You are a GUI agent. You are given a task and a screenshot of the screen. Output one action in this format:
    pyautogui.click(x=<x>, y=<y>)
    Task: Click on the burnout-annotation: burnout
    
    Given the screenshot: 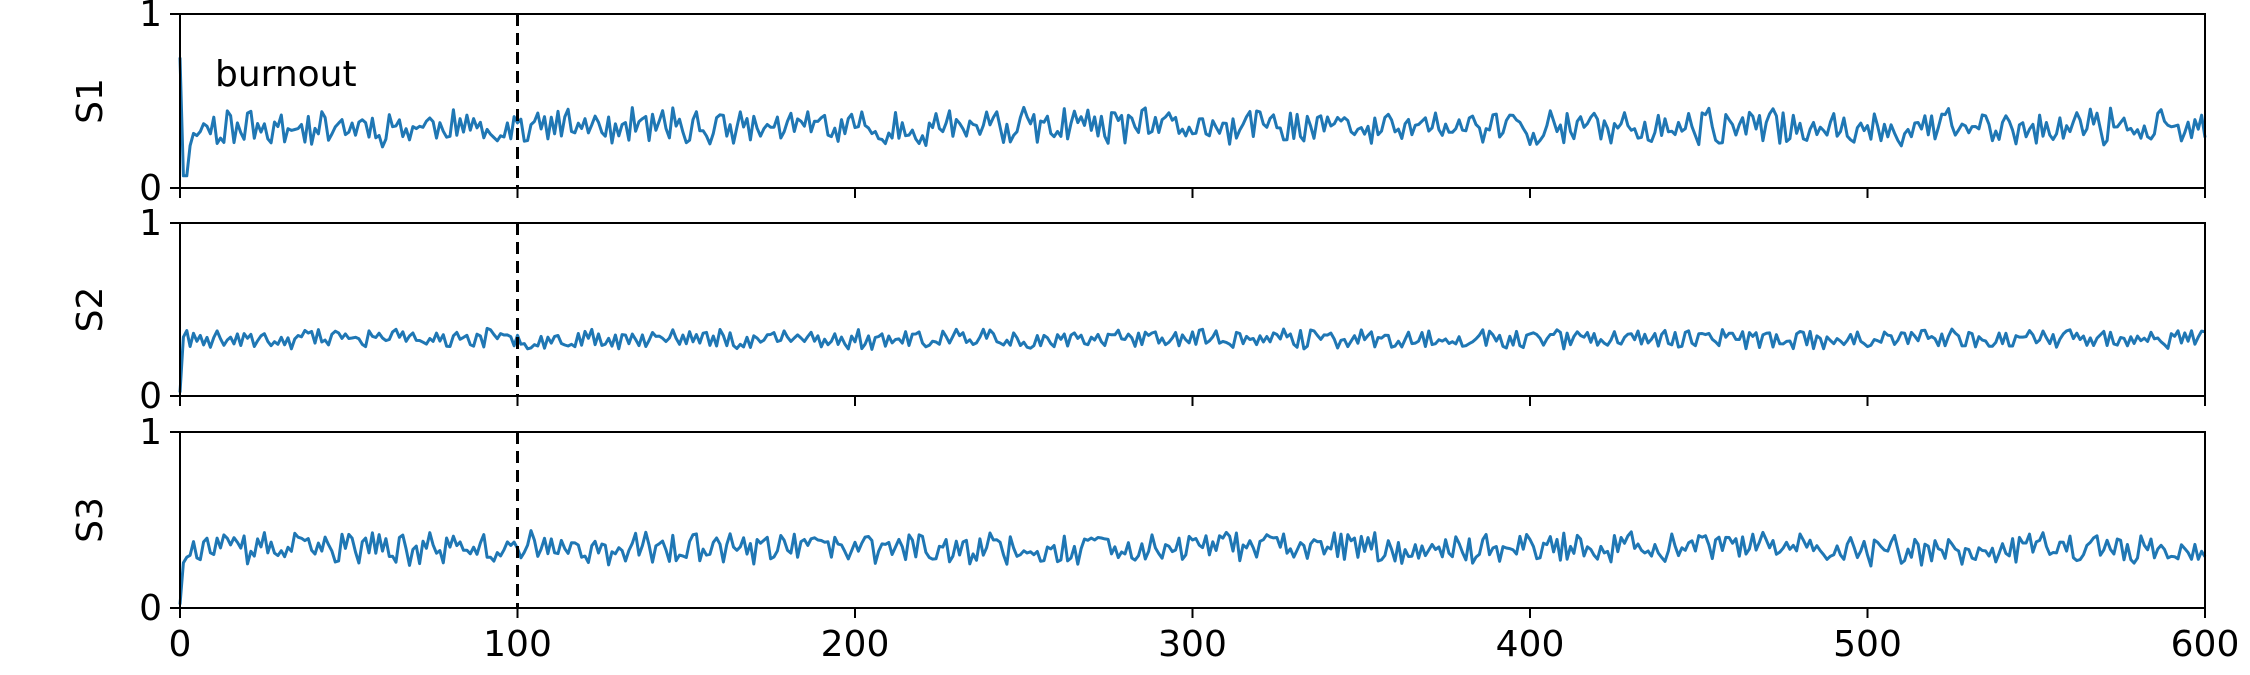 What is the action you would take?
    pyautogui.click(x=286, y=74)
    